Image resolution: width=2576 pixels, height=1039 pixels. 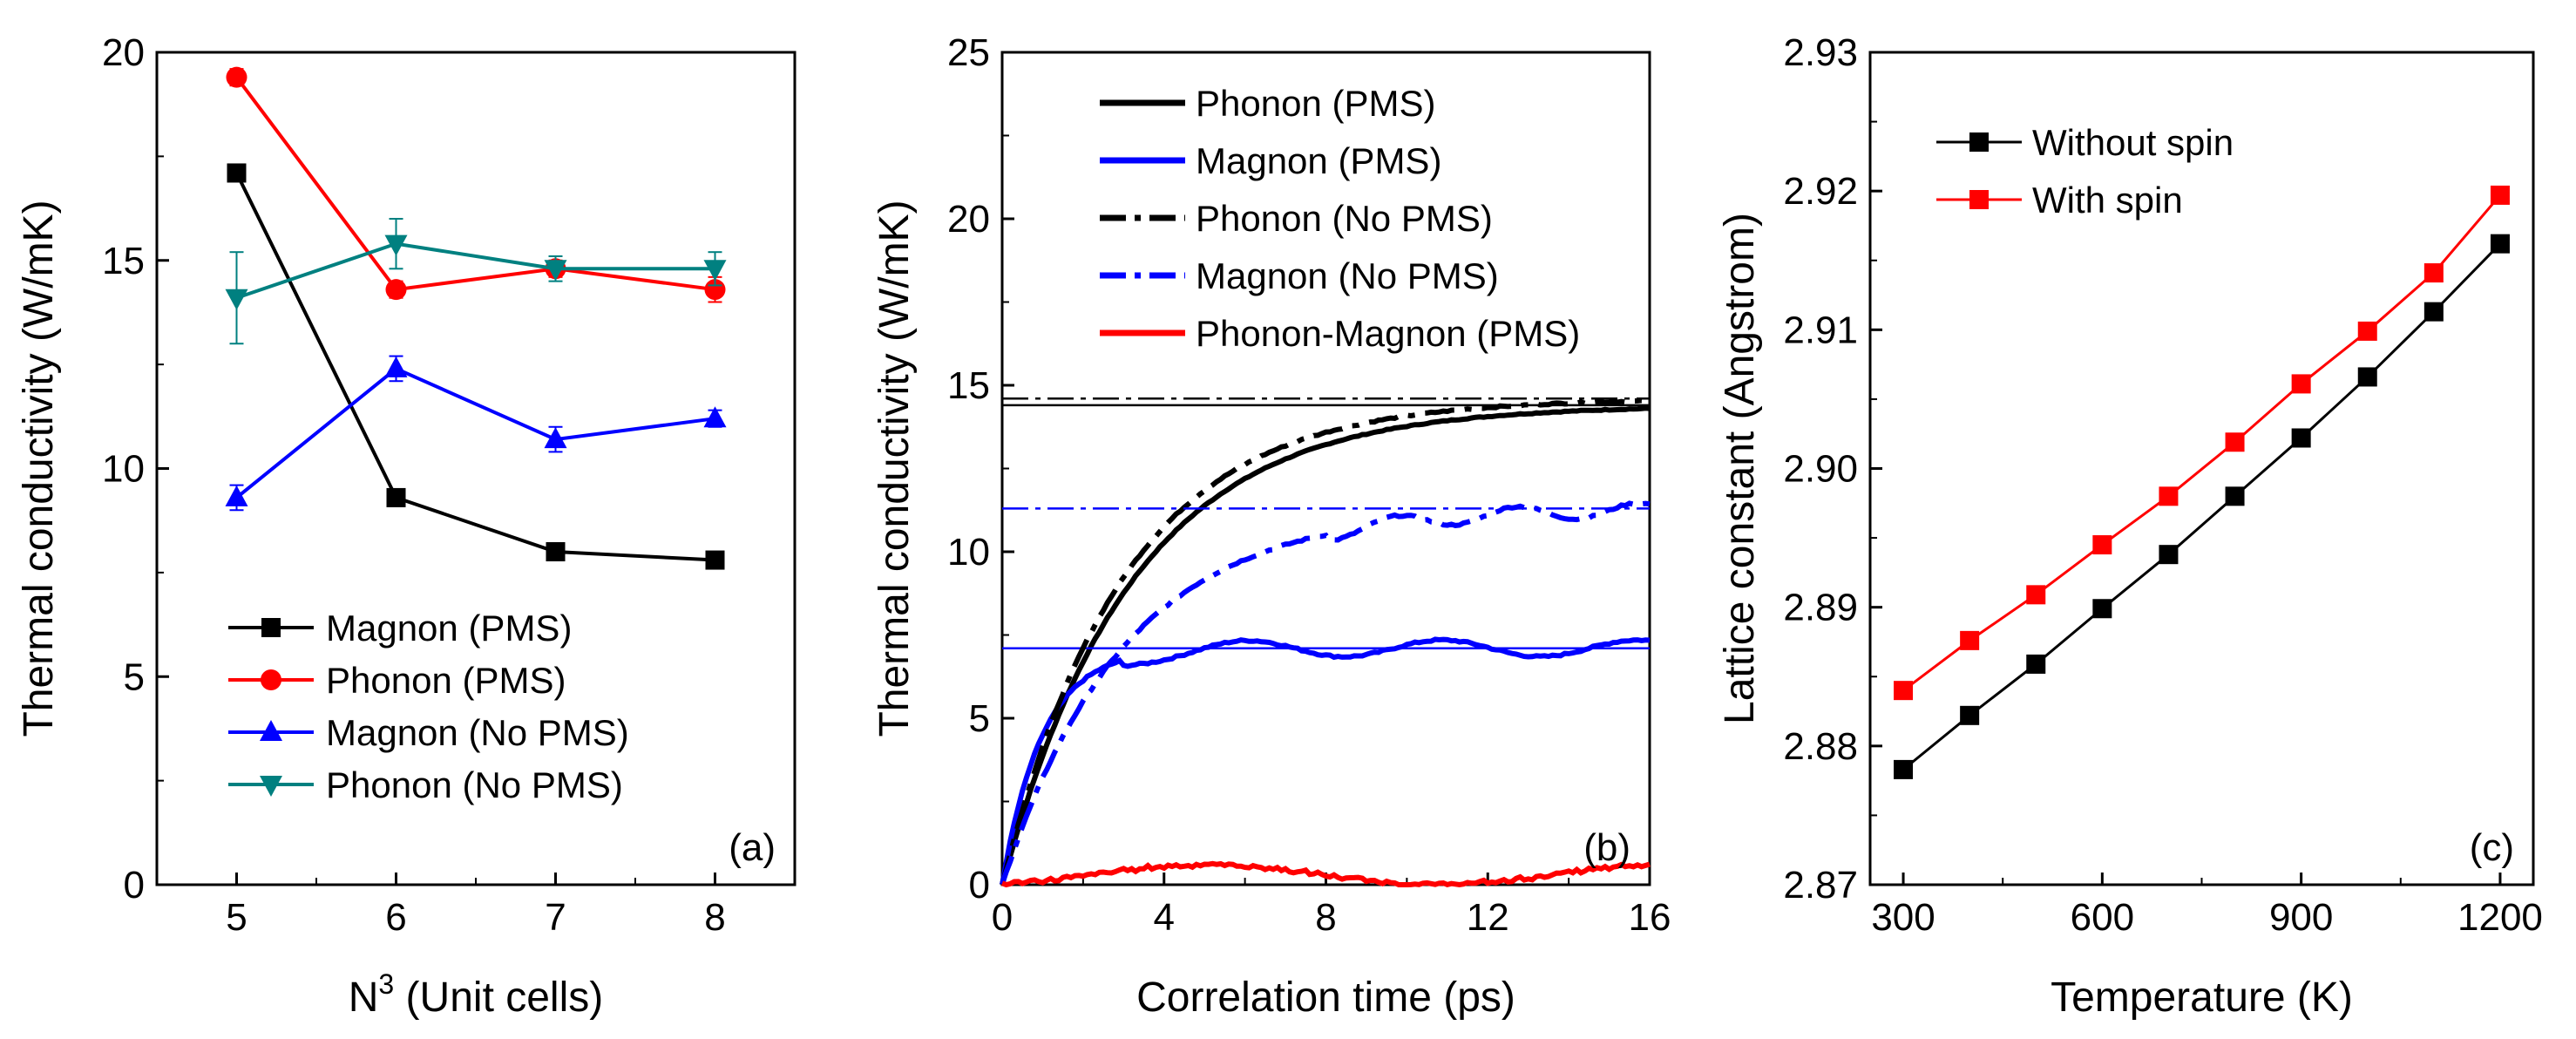 I want to click on series-magnon-pms-, so click(x=476, y=366).